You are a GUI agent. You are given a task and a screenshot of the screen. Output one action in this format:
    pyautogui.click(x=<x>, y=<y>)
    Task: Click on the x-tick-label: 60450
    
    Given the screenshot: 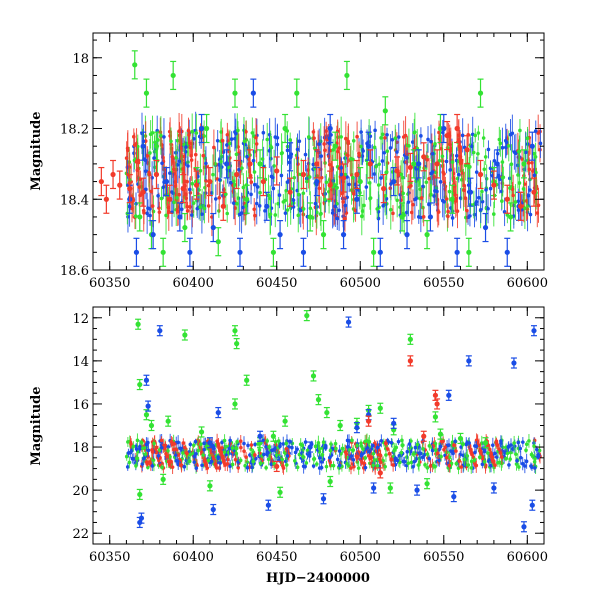 What is the action you would take?
    pyautogui.click(x=276, y=283)
    